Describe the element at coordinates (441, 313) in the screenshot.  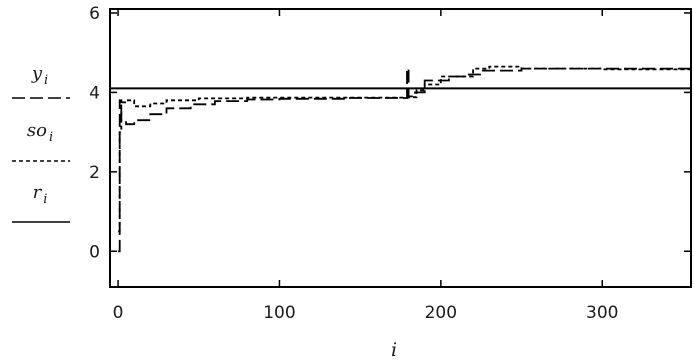
I see `x-tick-label: 200` at that location.